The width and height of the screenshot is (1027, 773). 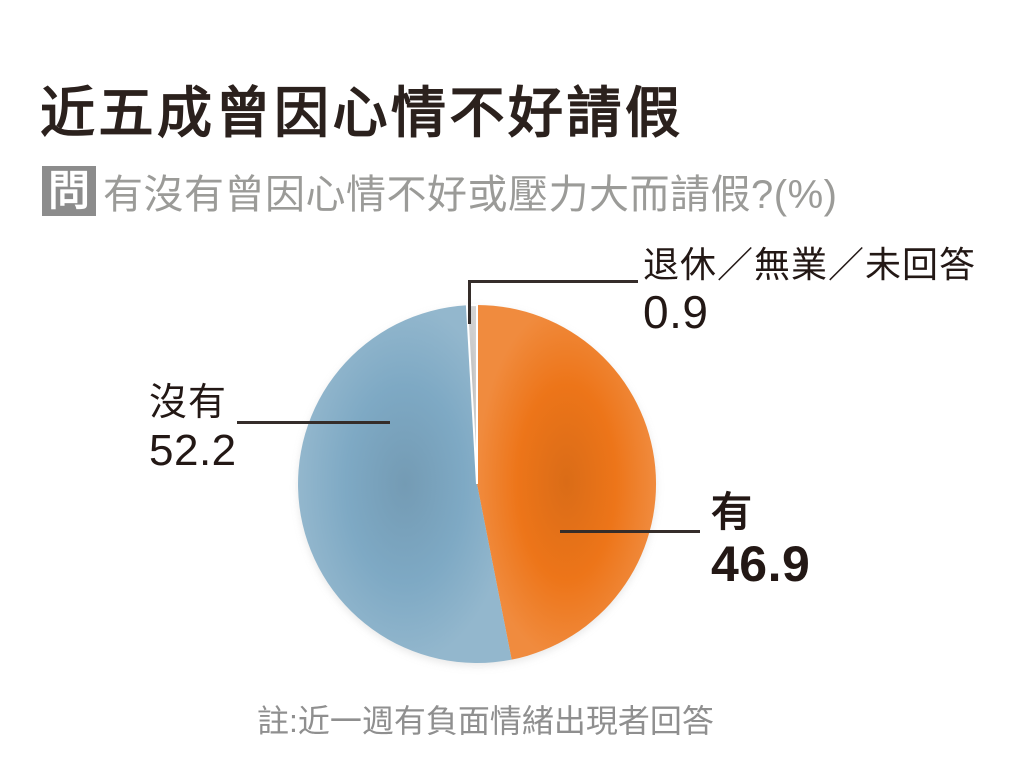 What do you see at coordinates (188, 403) in the screenshot?
I see `callout-no-label: 沒有` at bounding box center [188, 403].